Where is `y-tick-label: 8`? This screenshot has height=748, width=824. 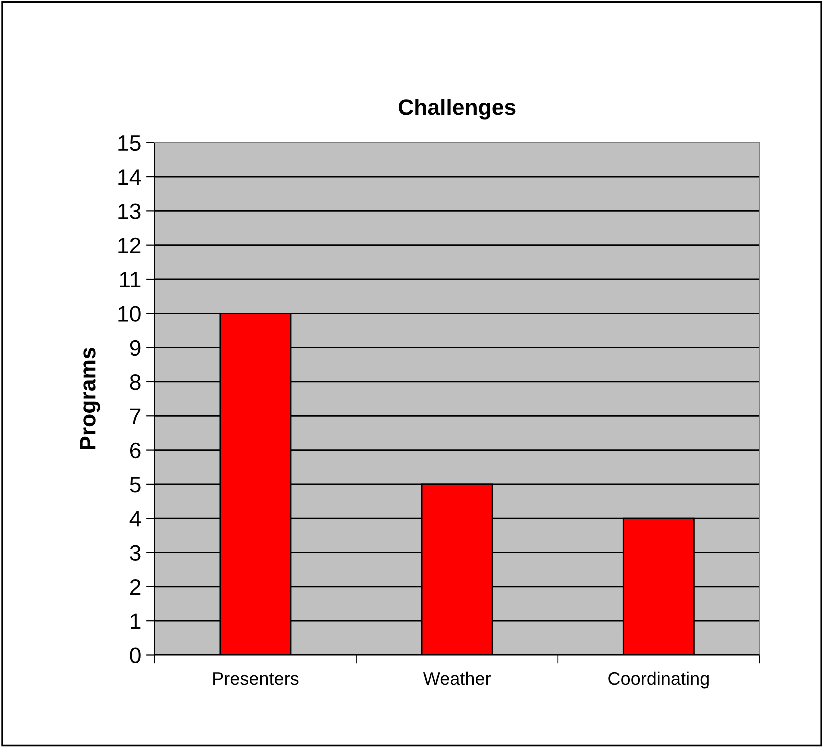
y-tick-label: 8 is located at coordinates (135, 382).